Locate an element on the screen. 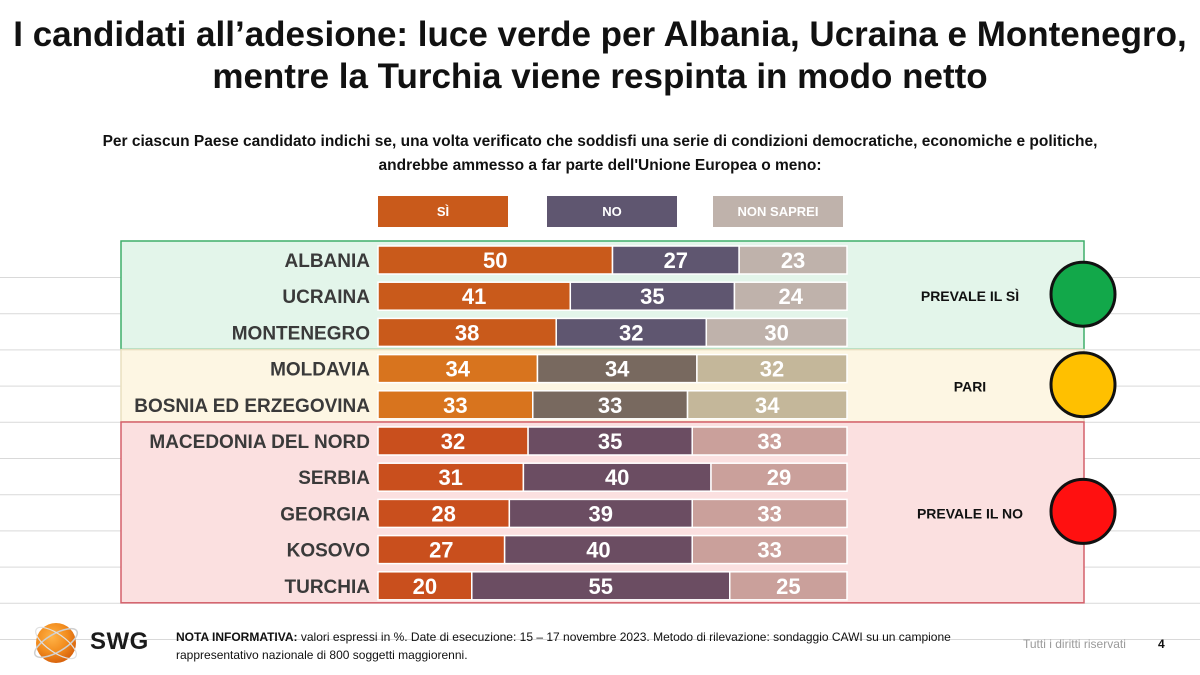  note-label: NOTA INFORMATIVA: is located at coordinates (237, 637).